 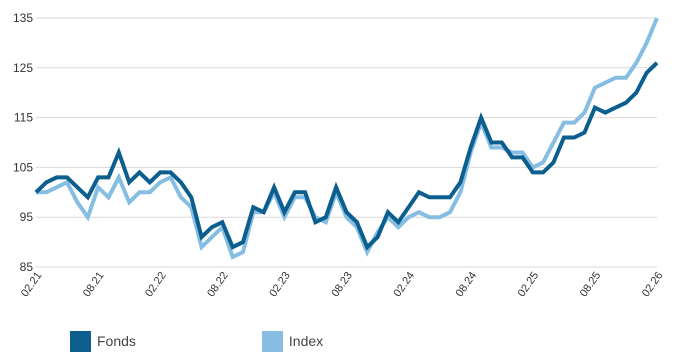 What do you see at coordinates (23, 18) in the screenshot?
I see `y-tick-label: 135` at bounding box center [23, 18].